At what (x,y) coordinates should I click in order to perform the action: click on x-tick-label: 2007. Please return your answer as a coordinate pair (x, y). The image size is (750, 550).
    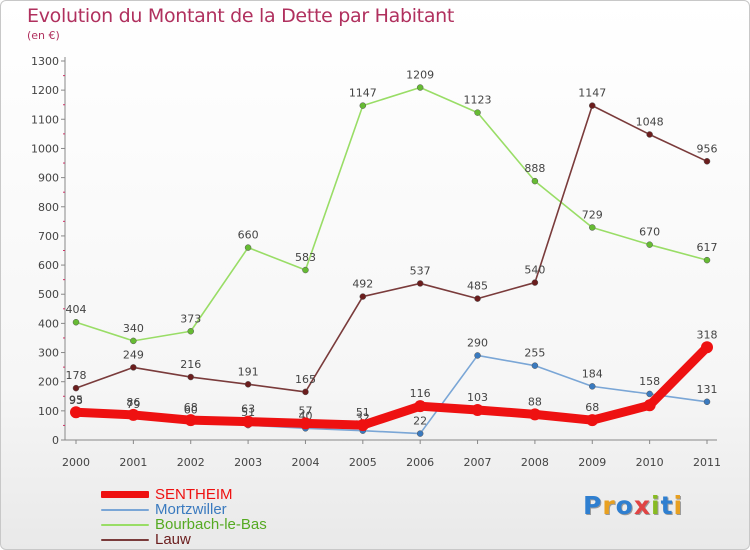
    Looking at the image, I should click on (478, 462).